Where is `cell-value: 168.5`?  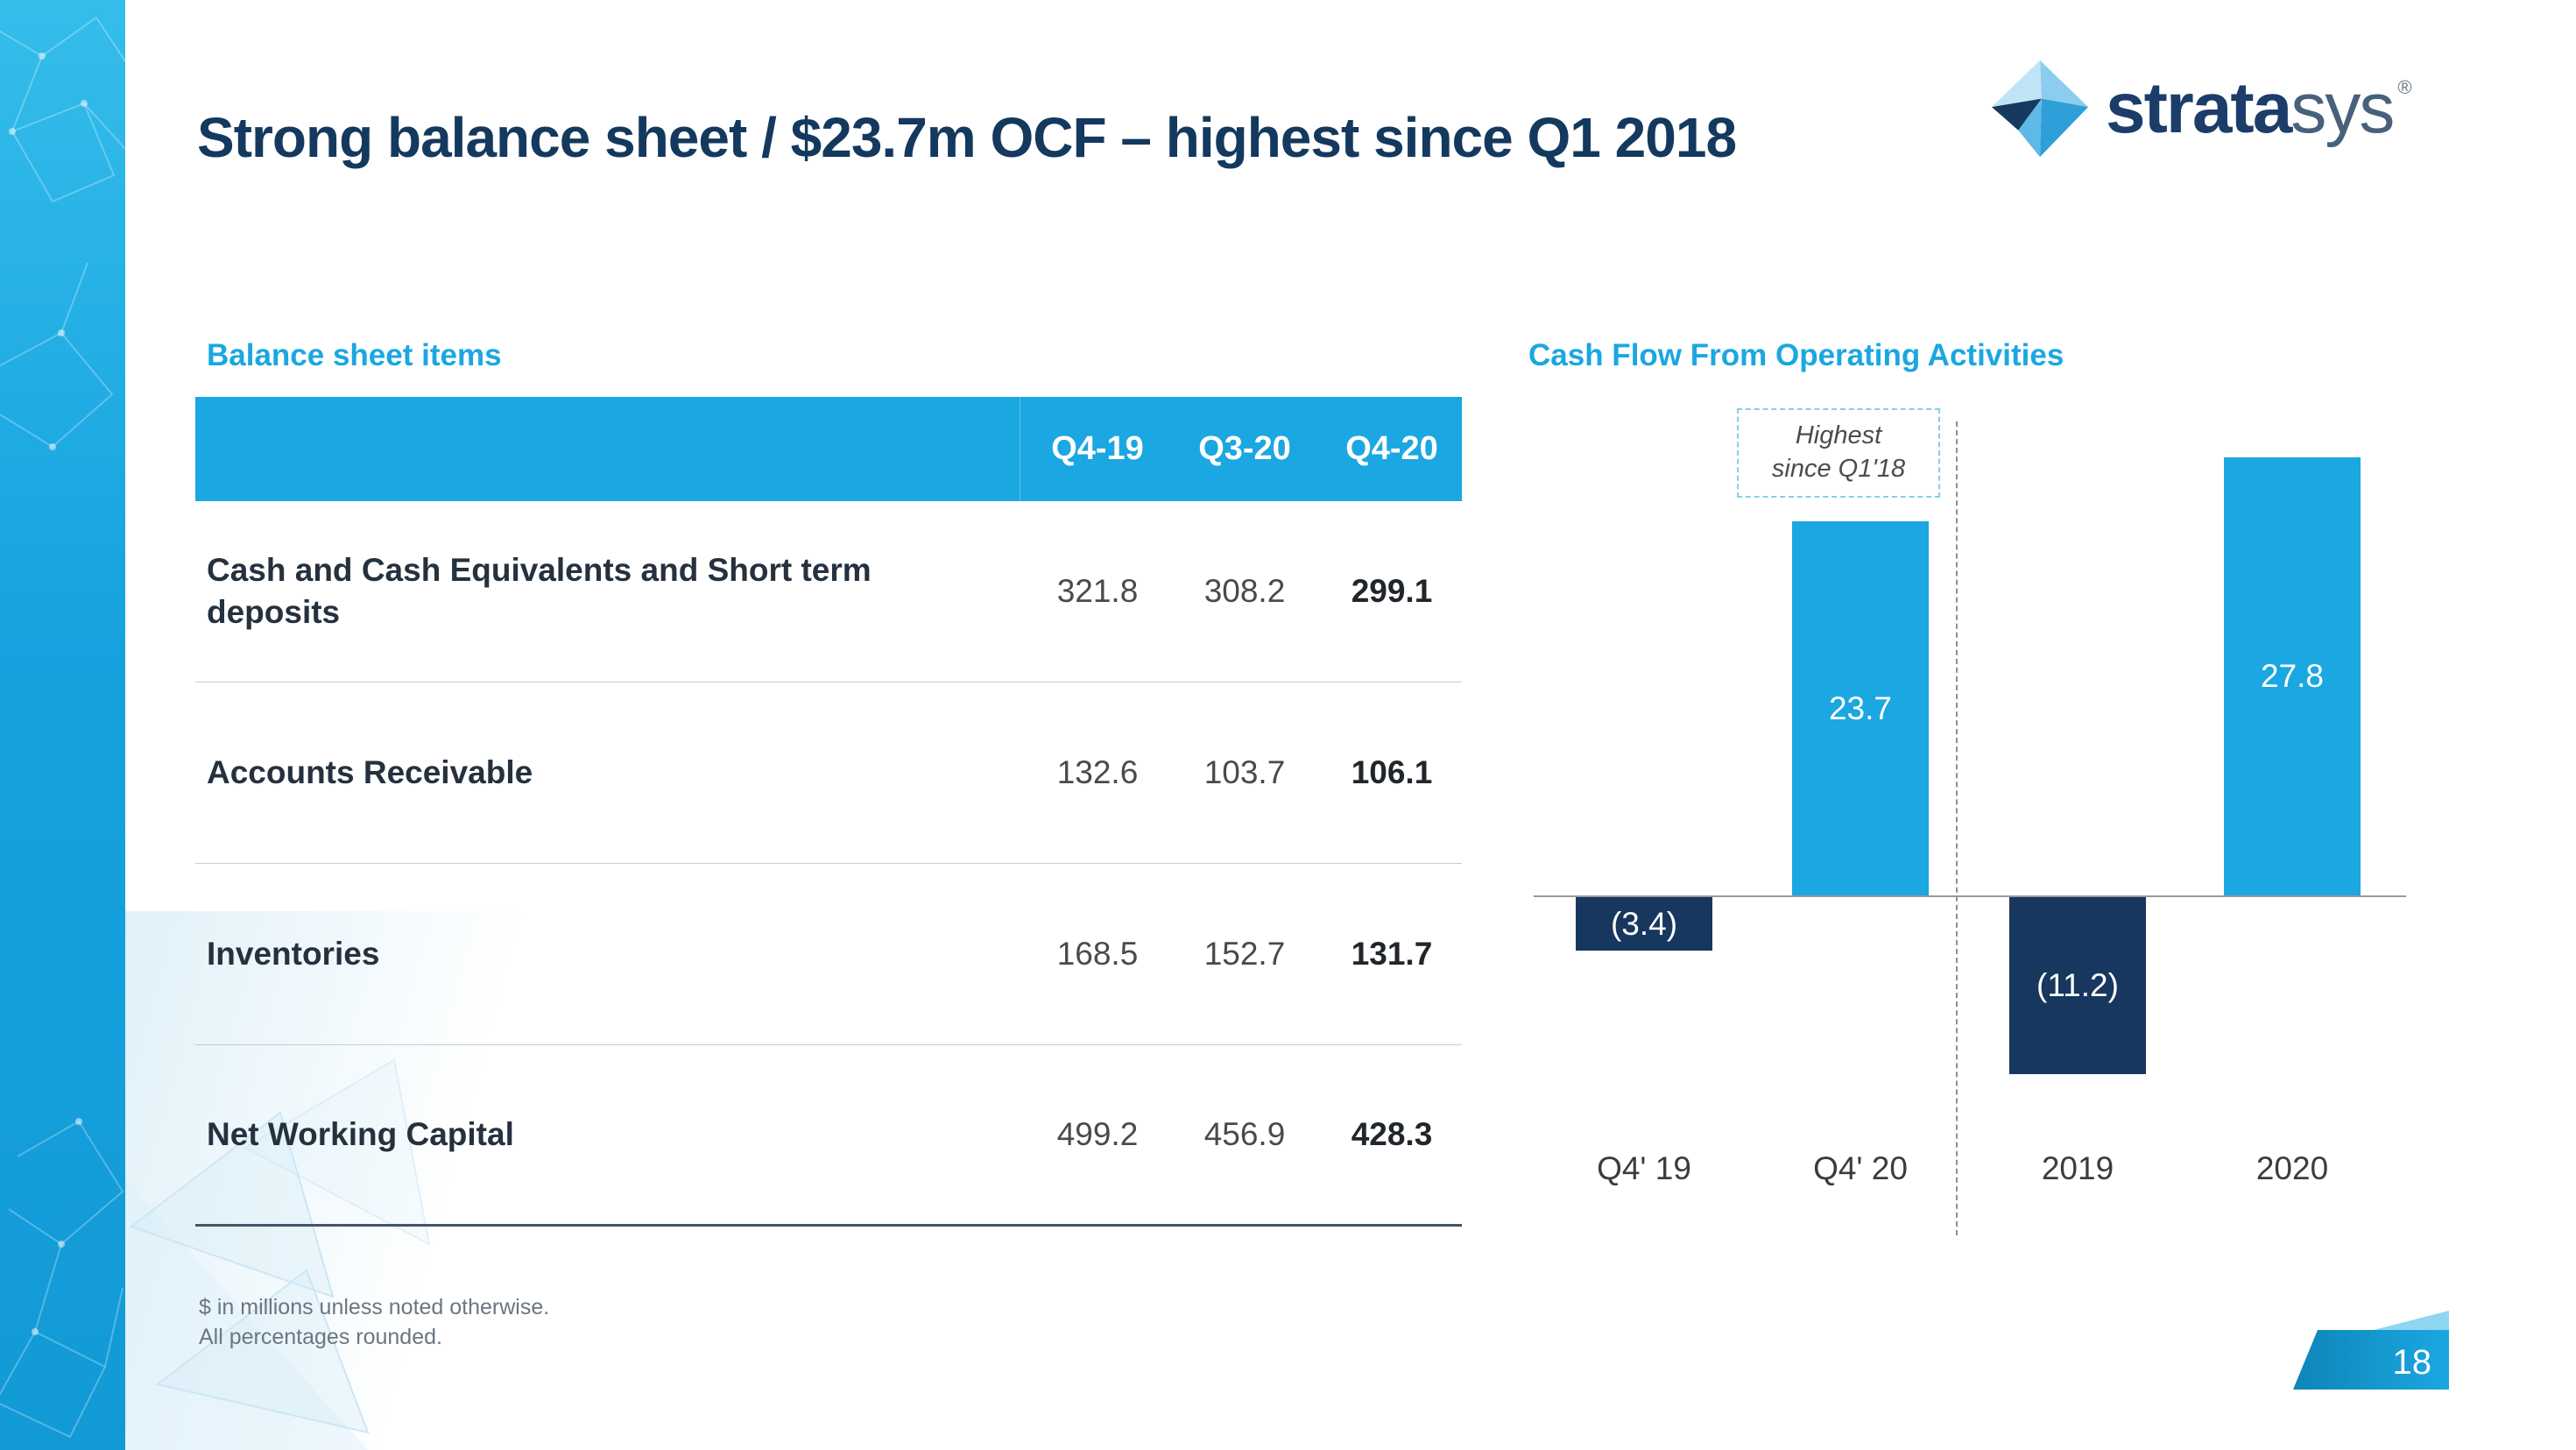 cell-value: 168.5 is located at coordinates (1097, 954).